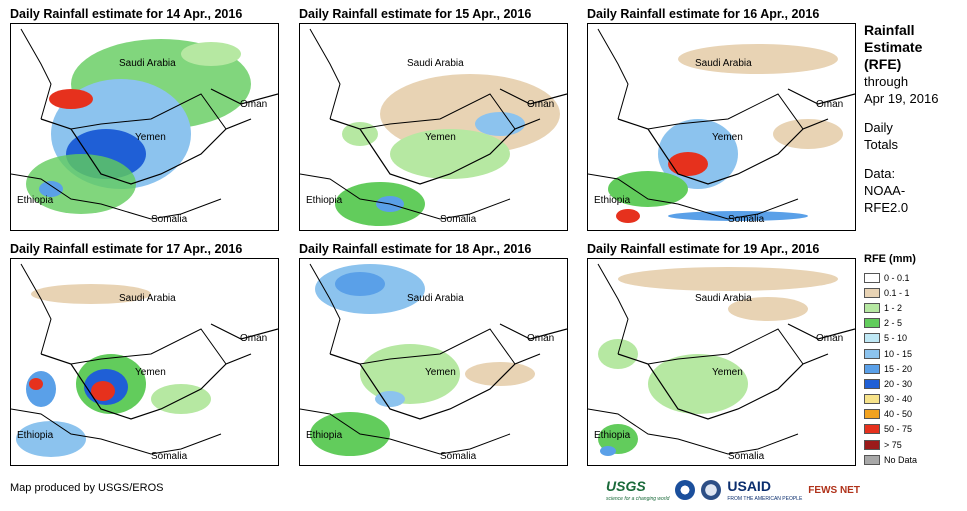  I want to click on legend-label: 30 - 40, so click(898, 399).